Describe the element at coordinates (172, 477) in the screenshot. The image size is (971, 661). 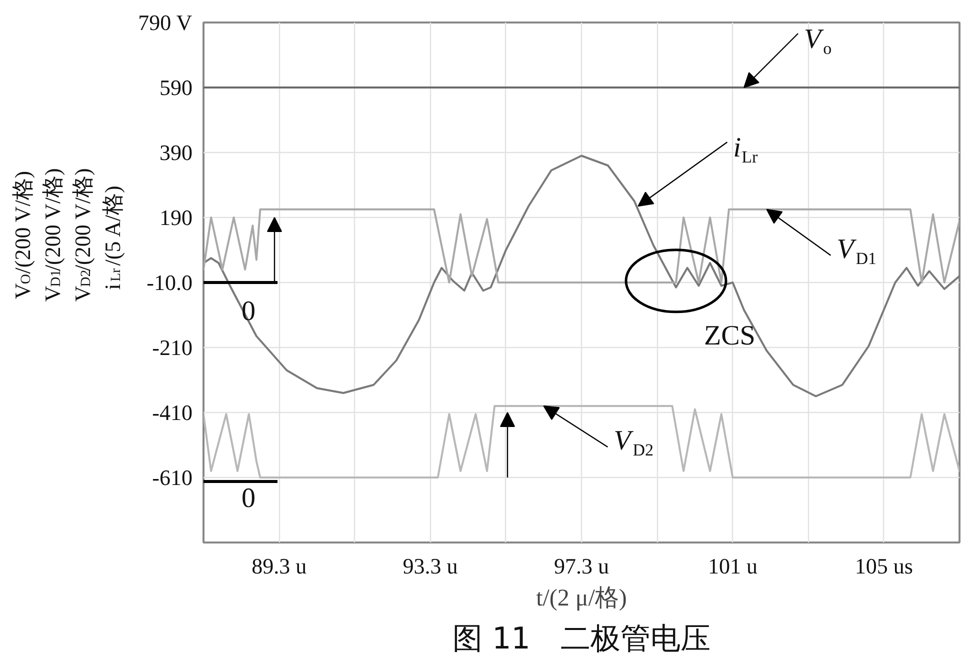
I see `y-tick-label: -610` at that location.